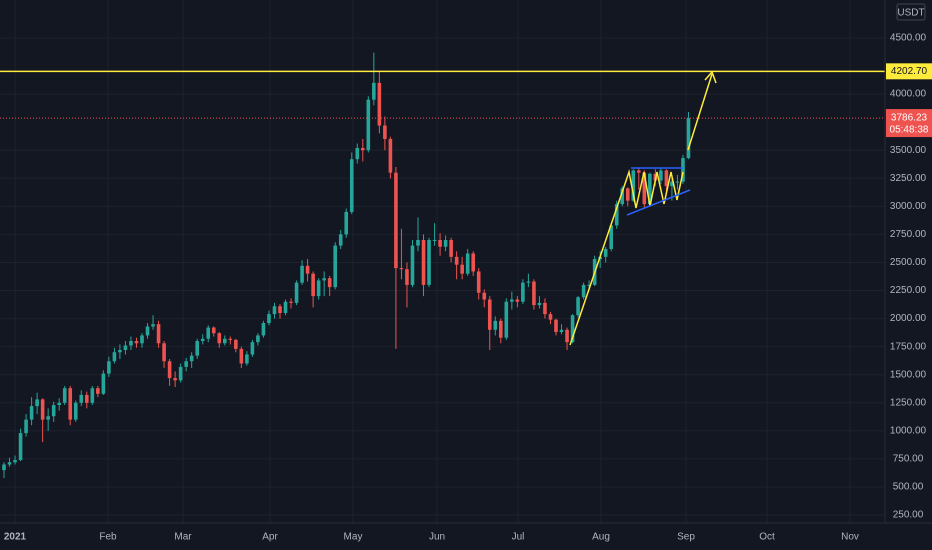 Image resolution: width=932 pixels, height=550 pixels. What do you see at coordinates (908, 318) in the screenshot?
I see `y-tick-label: 2000.00` at bounding box center [908, 318].